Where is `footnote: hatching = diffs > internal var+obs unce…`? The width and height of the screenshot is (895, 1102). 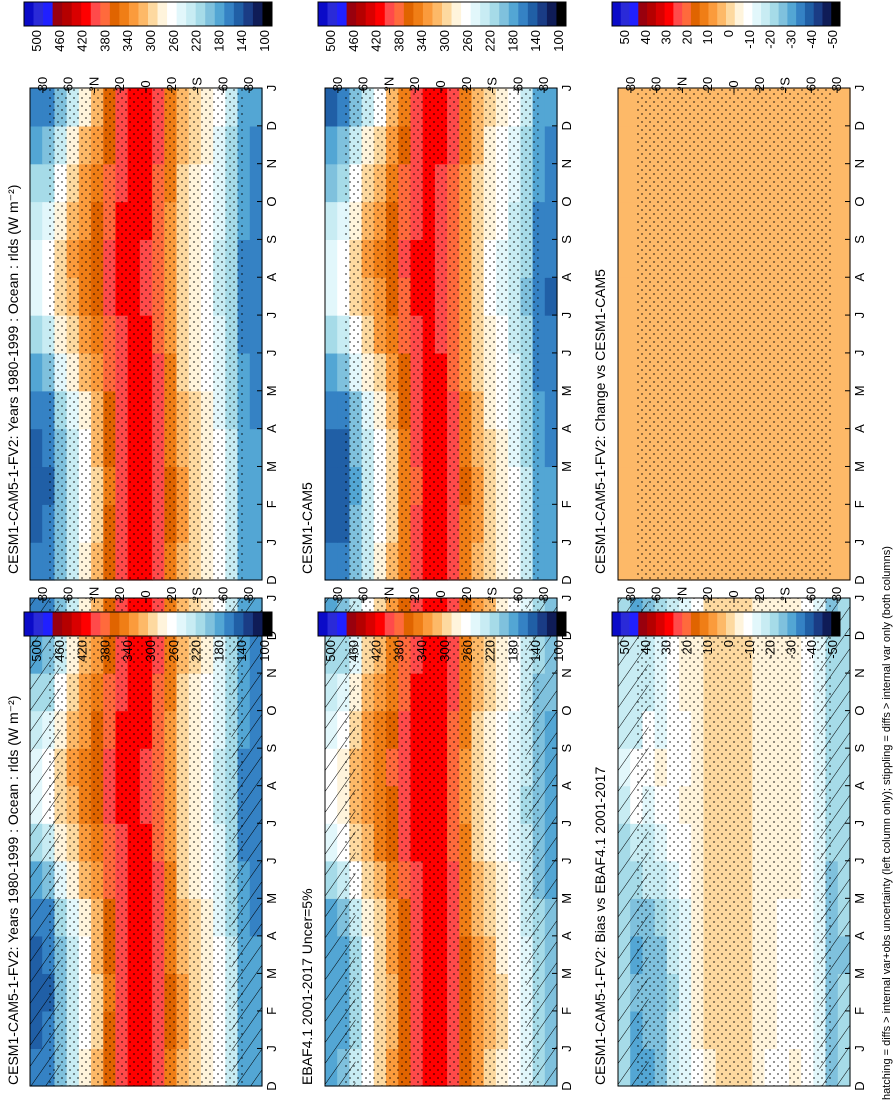 footnote: hatching = diffs > internal var+obs unce… is located at coordinates (887, 823).